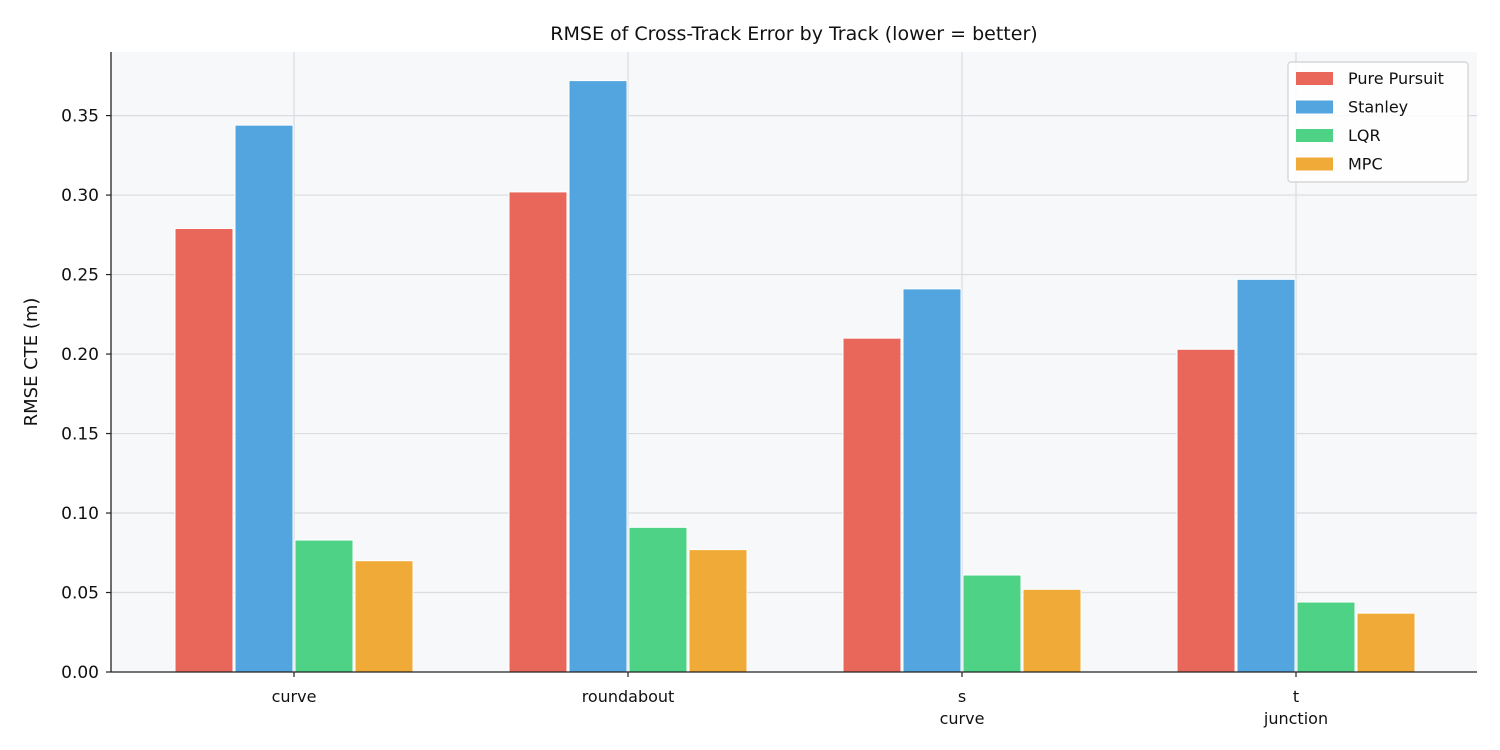 The width and height of the screenshot is (1500, 750). Describe the element at coordinates (80, 435) in the screenshot. I see `y-tick-label: 0.15` at that location.